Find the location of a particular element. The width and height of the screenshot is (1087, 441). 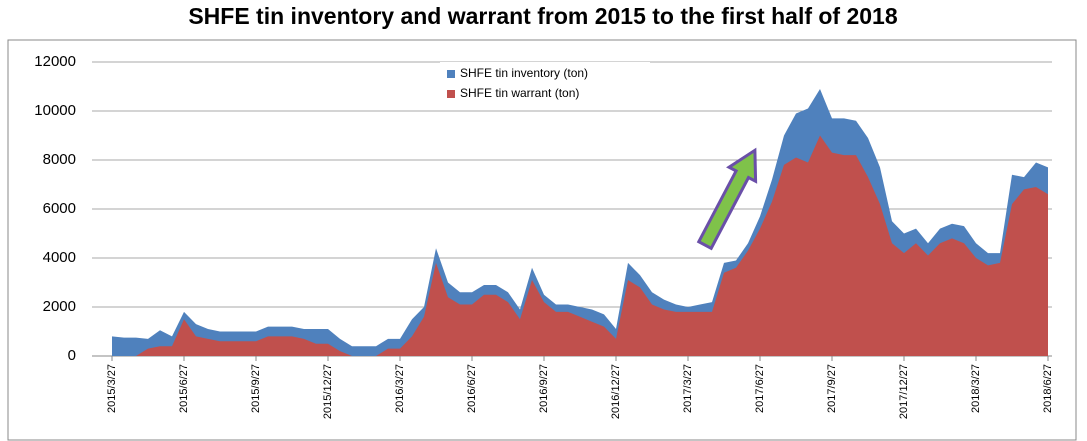

y-tick-label: 0 is located at coordinates (72, 355).